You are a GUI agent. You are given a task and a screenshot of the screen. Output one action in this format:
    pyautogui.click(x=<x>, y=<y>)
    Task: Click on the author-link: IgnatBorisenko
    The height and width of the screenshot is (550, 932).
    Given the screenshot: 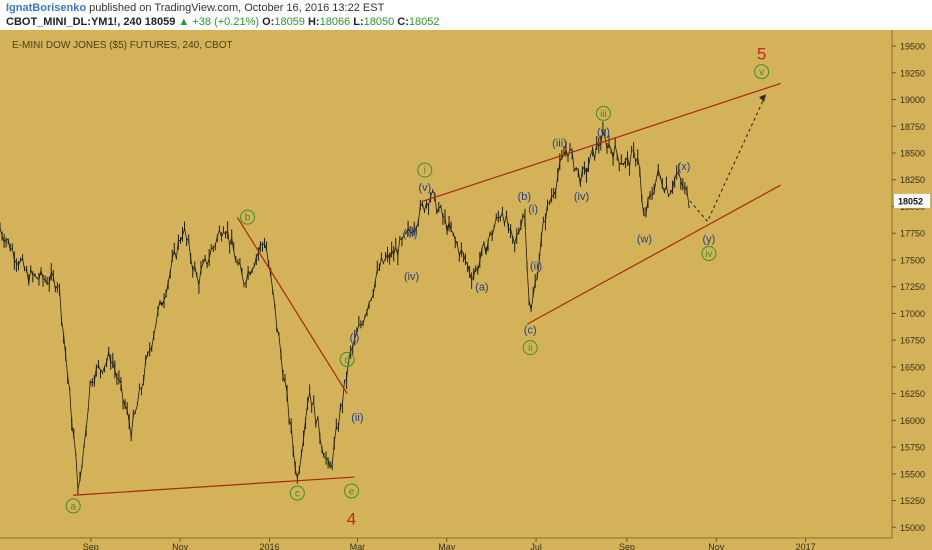 What is the action you would take?
    pyautogui.click(x=46, y=8)
    